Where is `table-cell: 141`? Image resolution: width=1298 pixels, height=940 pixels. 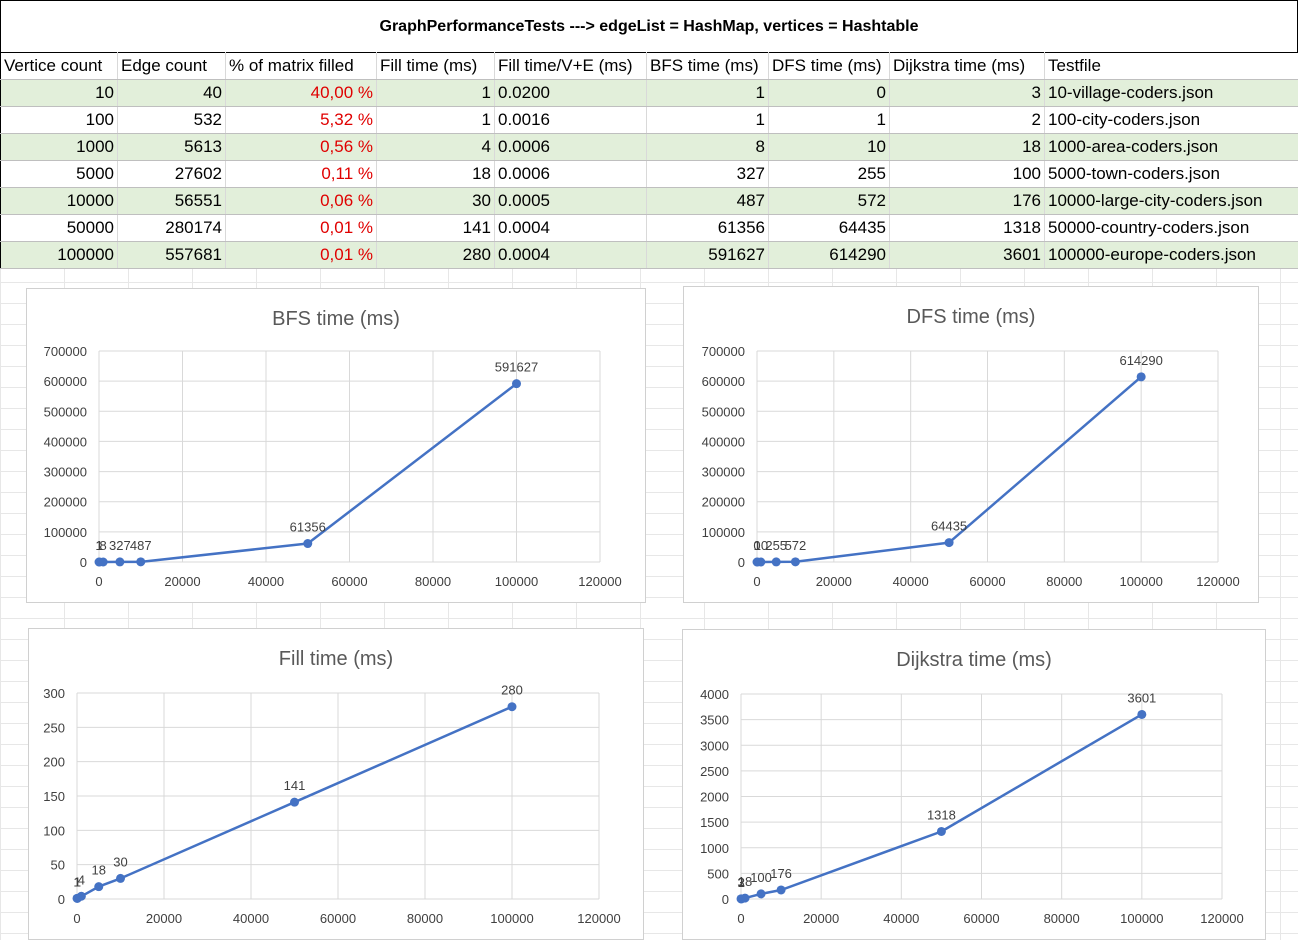 table-cell: 141 is located at coordinates (436, 228).